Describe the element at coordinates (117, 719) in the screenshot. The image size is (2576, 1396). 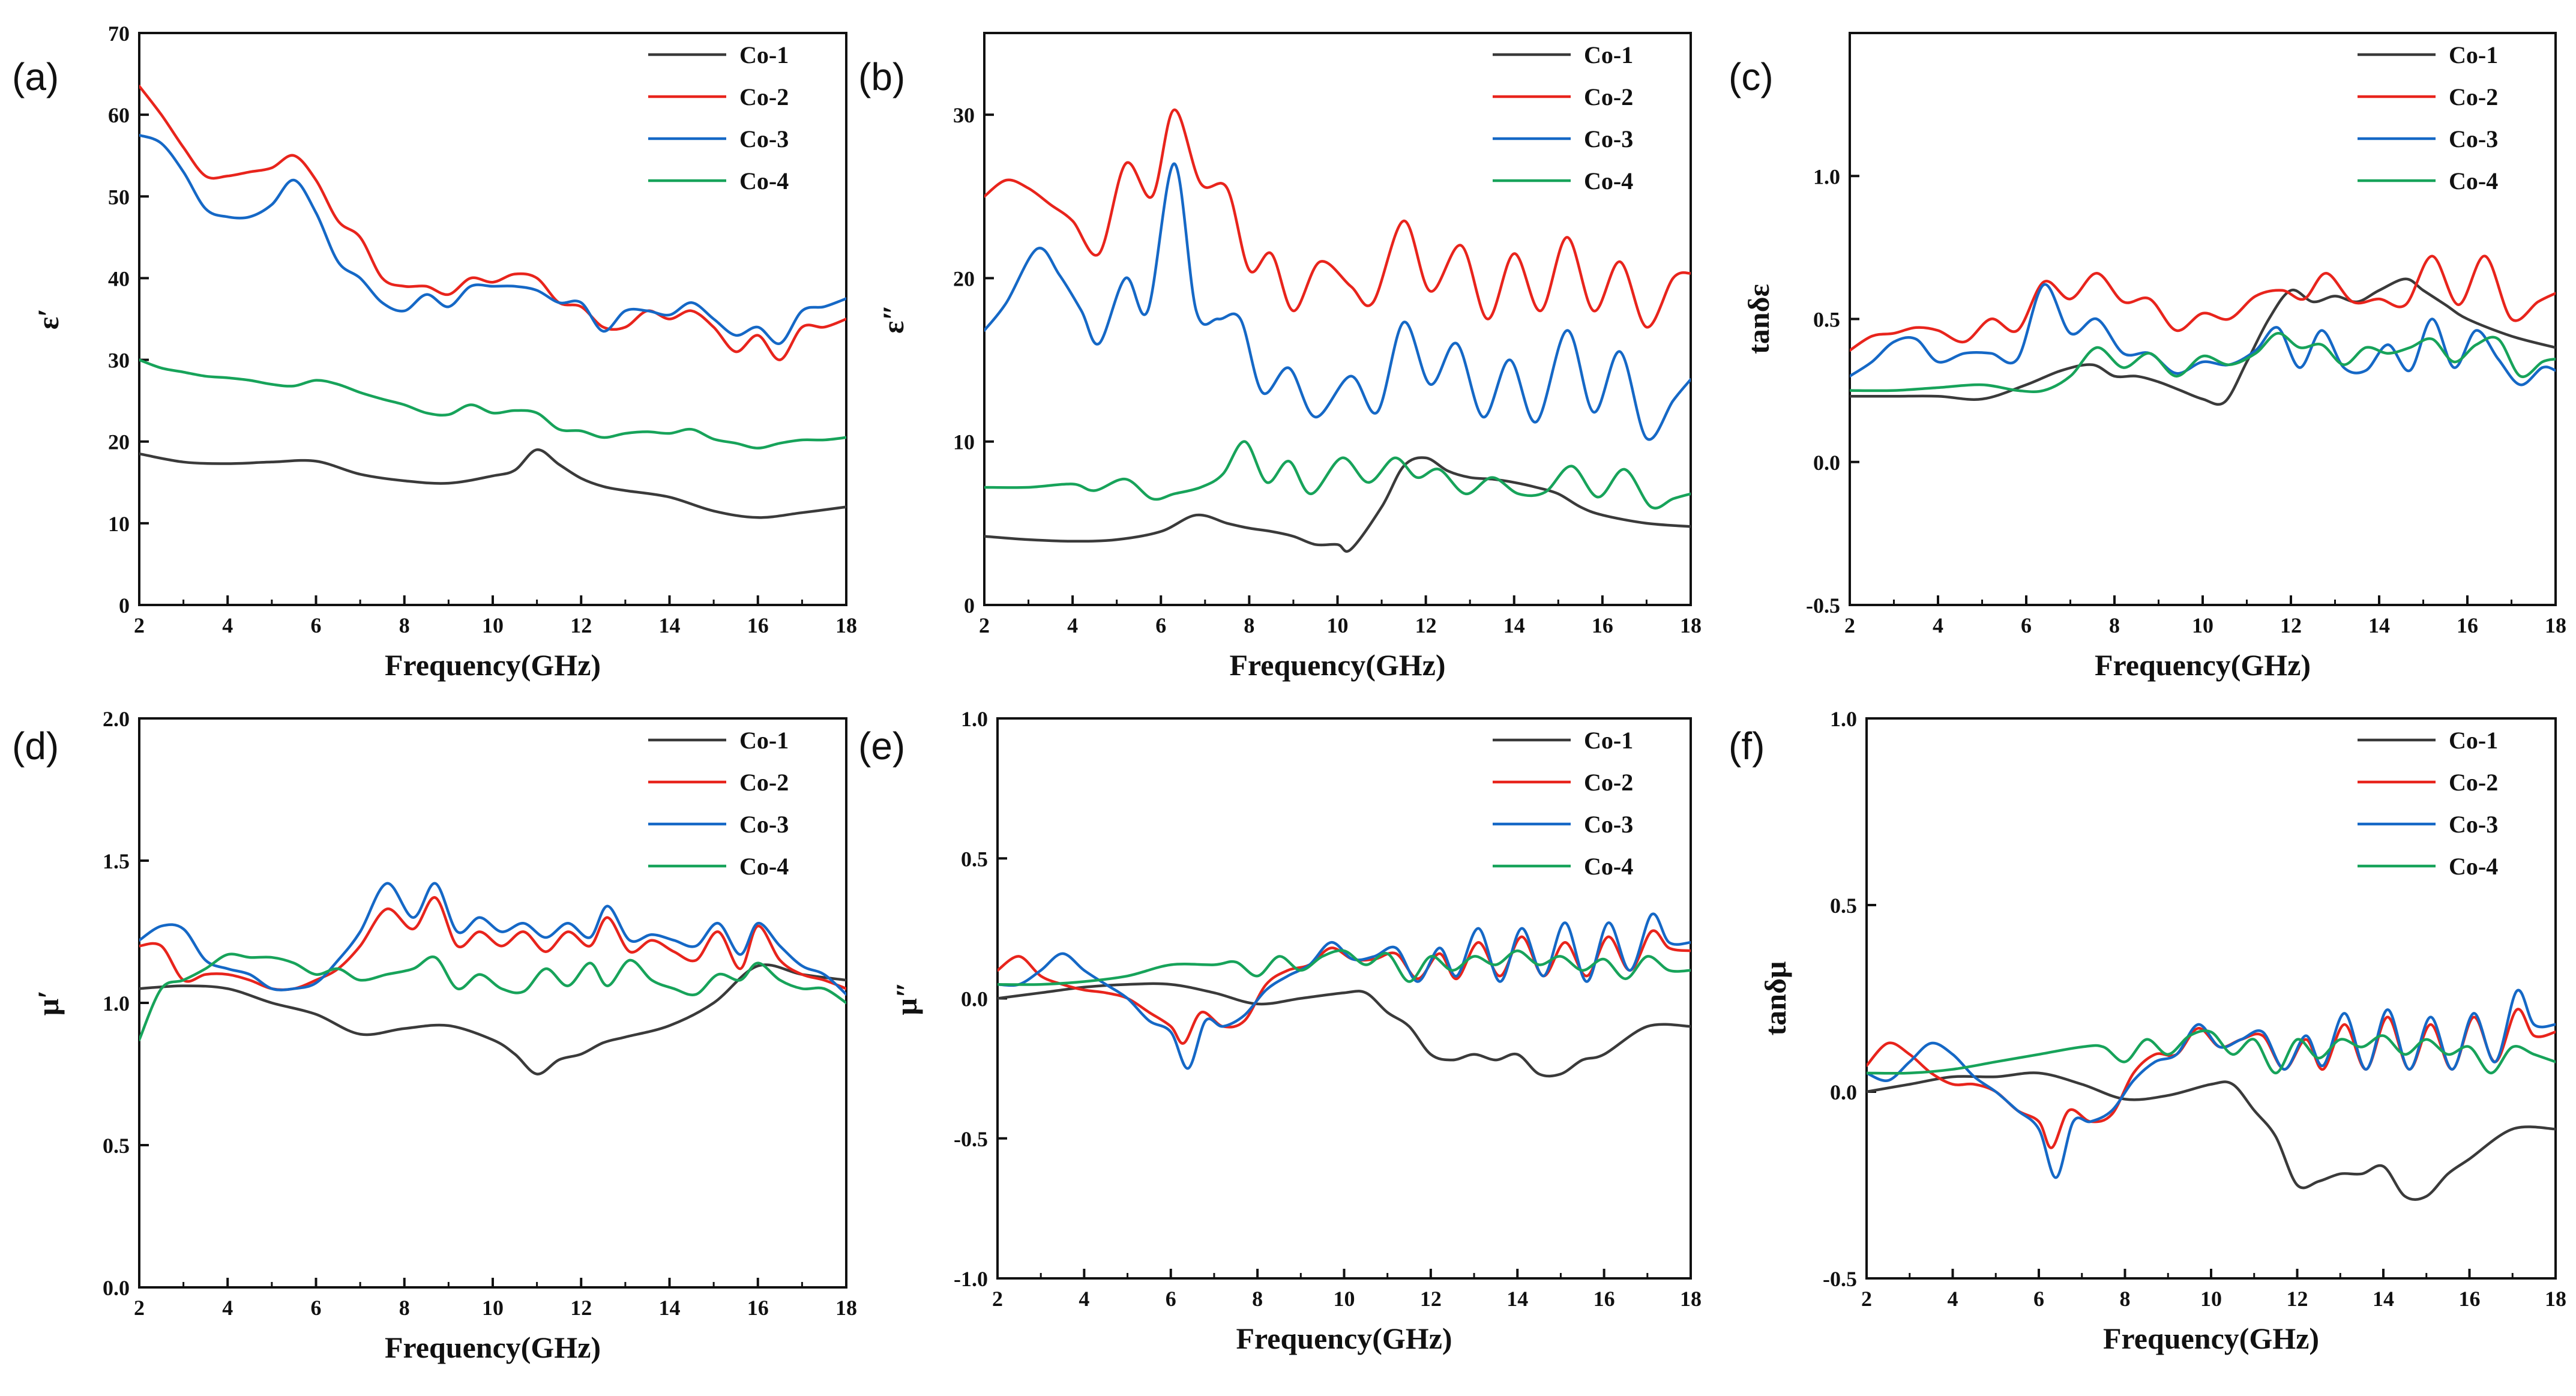
I see `y-tick-label: 2.0` at that location.